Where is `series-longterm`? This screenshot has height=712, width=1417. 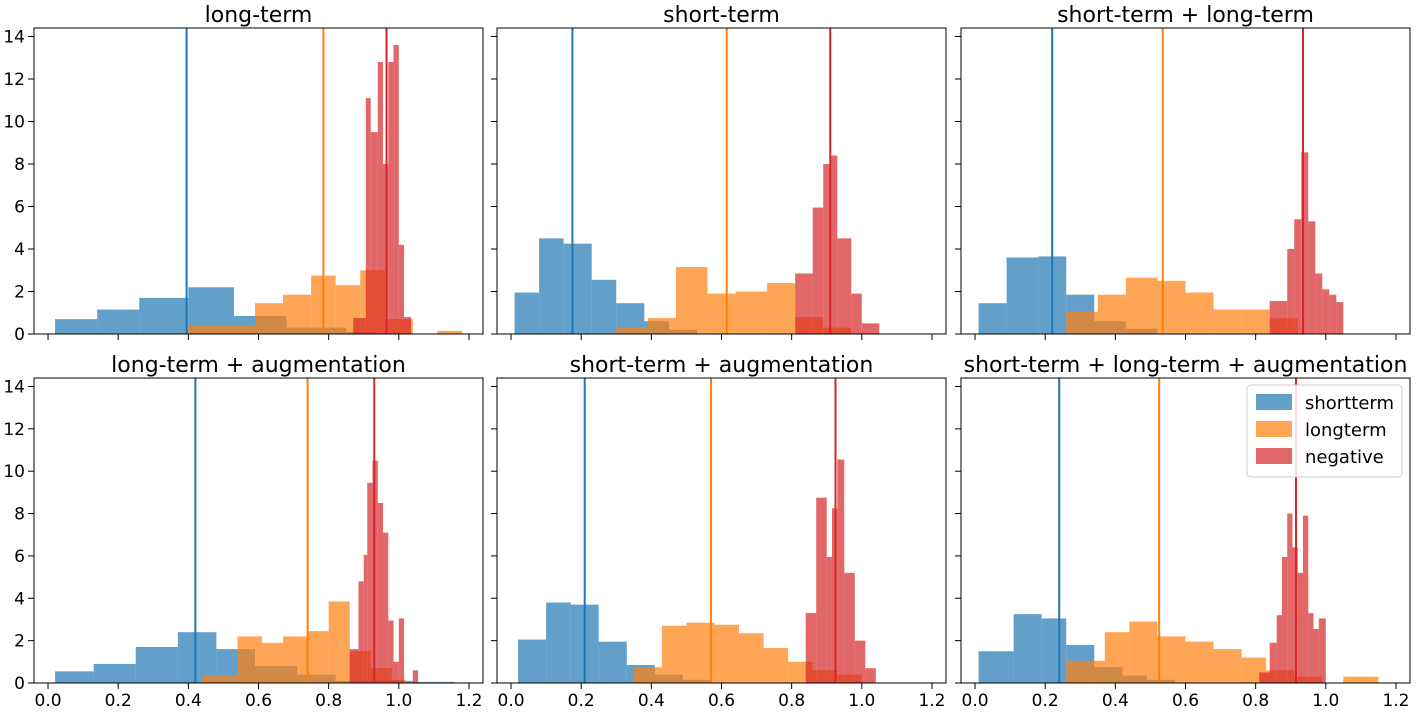
series-longterm is located at coordinates (1182, 181).